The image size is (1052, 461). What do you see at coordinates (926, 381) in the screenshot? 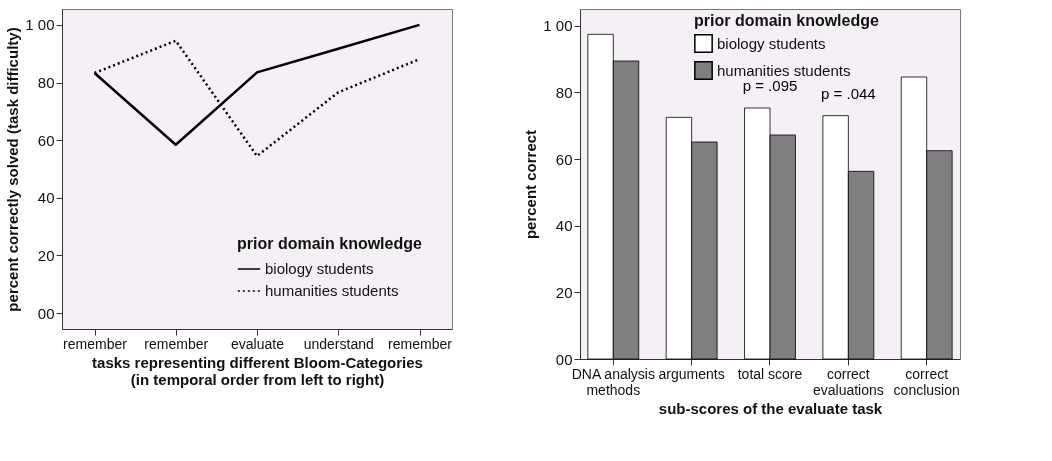
I see `x-tick-label: correct conclusion` at bounding box center [926, 381].